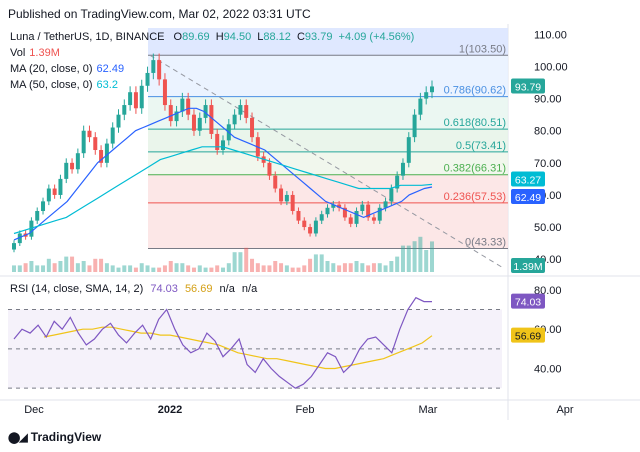 The image size is (640, 452). I want to click on rsi-na-2: n/a, so click(249, 289).